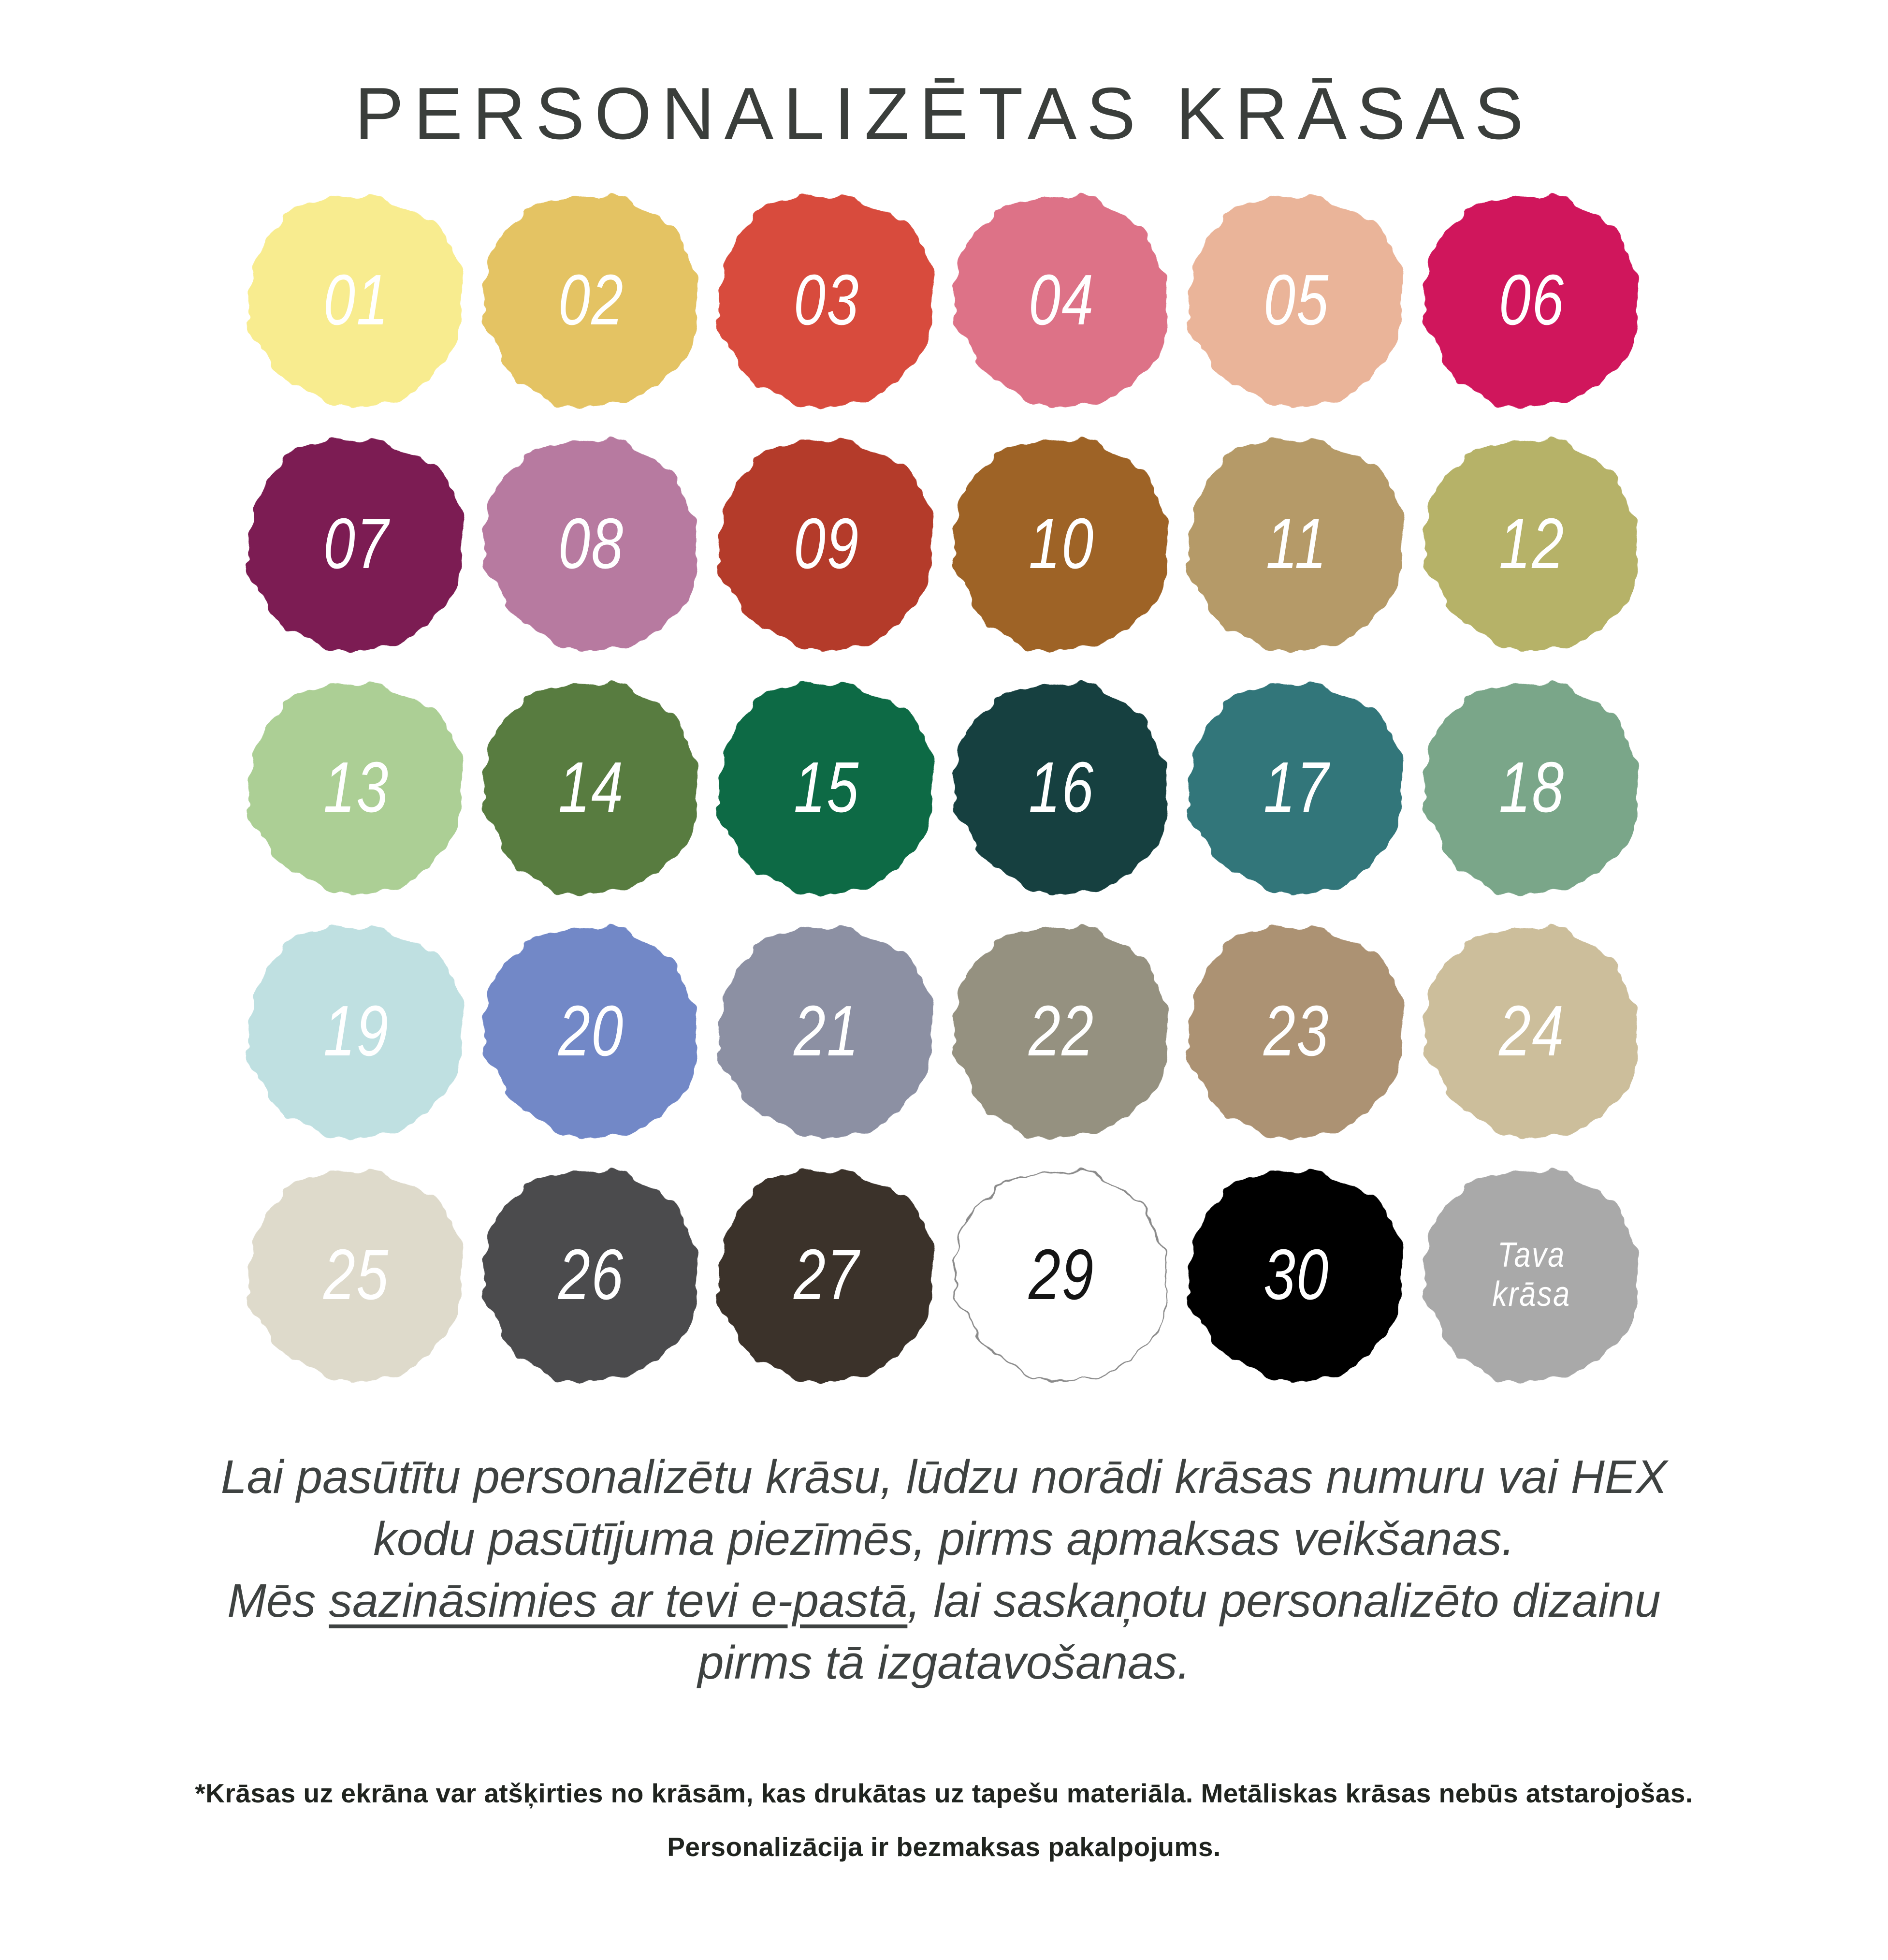 Image resolution: width=1888 pixels, height=1960 pixels. I want to click on swatch-number: 24, so click(1531, 1031).